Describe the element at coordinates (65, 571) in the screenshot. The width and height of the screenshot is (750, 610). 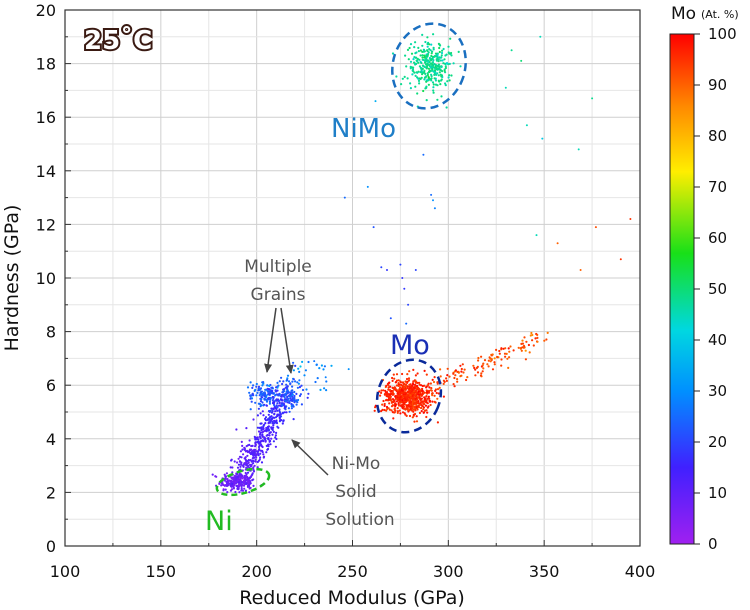
I see `x-tick-label: 100` at that location.